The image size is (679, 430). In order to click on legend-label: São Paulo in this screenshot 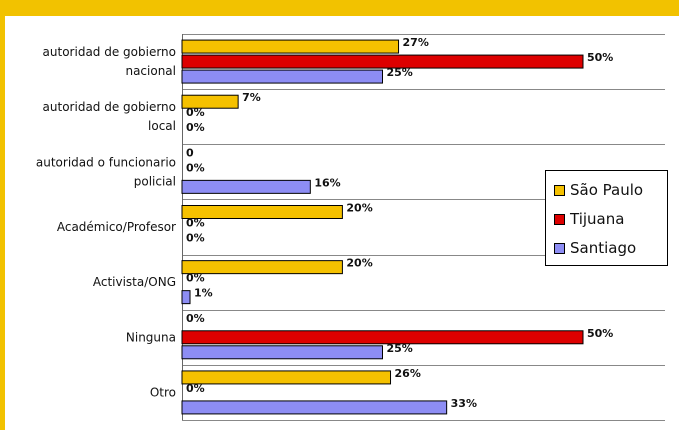, I will do `click(607, 190)`.